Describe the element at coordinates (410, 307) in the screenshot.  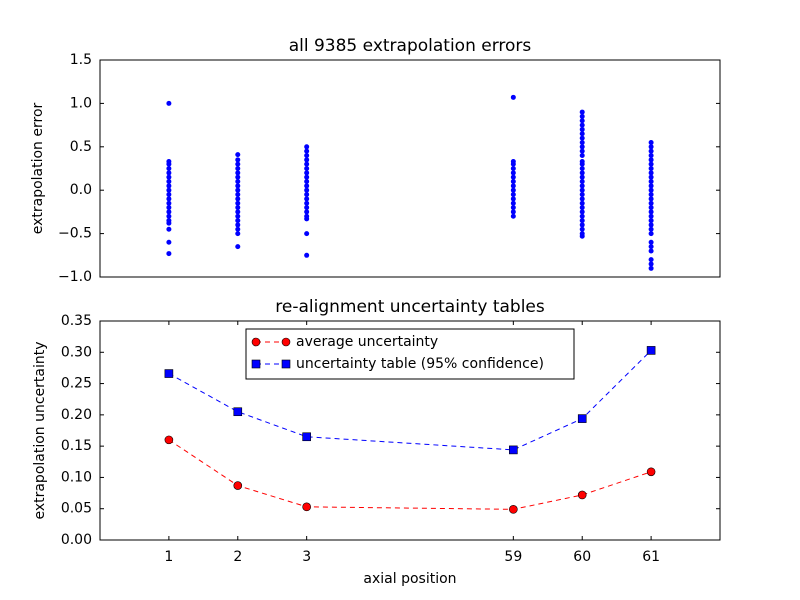
I see `chart-title: re-alignment uncertainty tables` at that location.